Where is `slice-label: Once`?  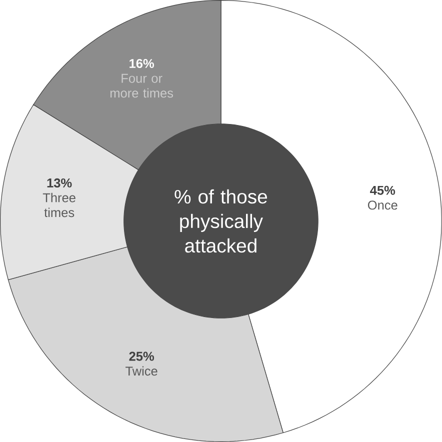 slice-label: Once is located at coordinates (383, 205).